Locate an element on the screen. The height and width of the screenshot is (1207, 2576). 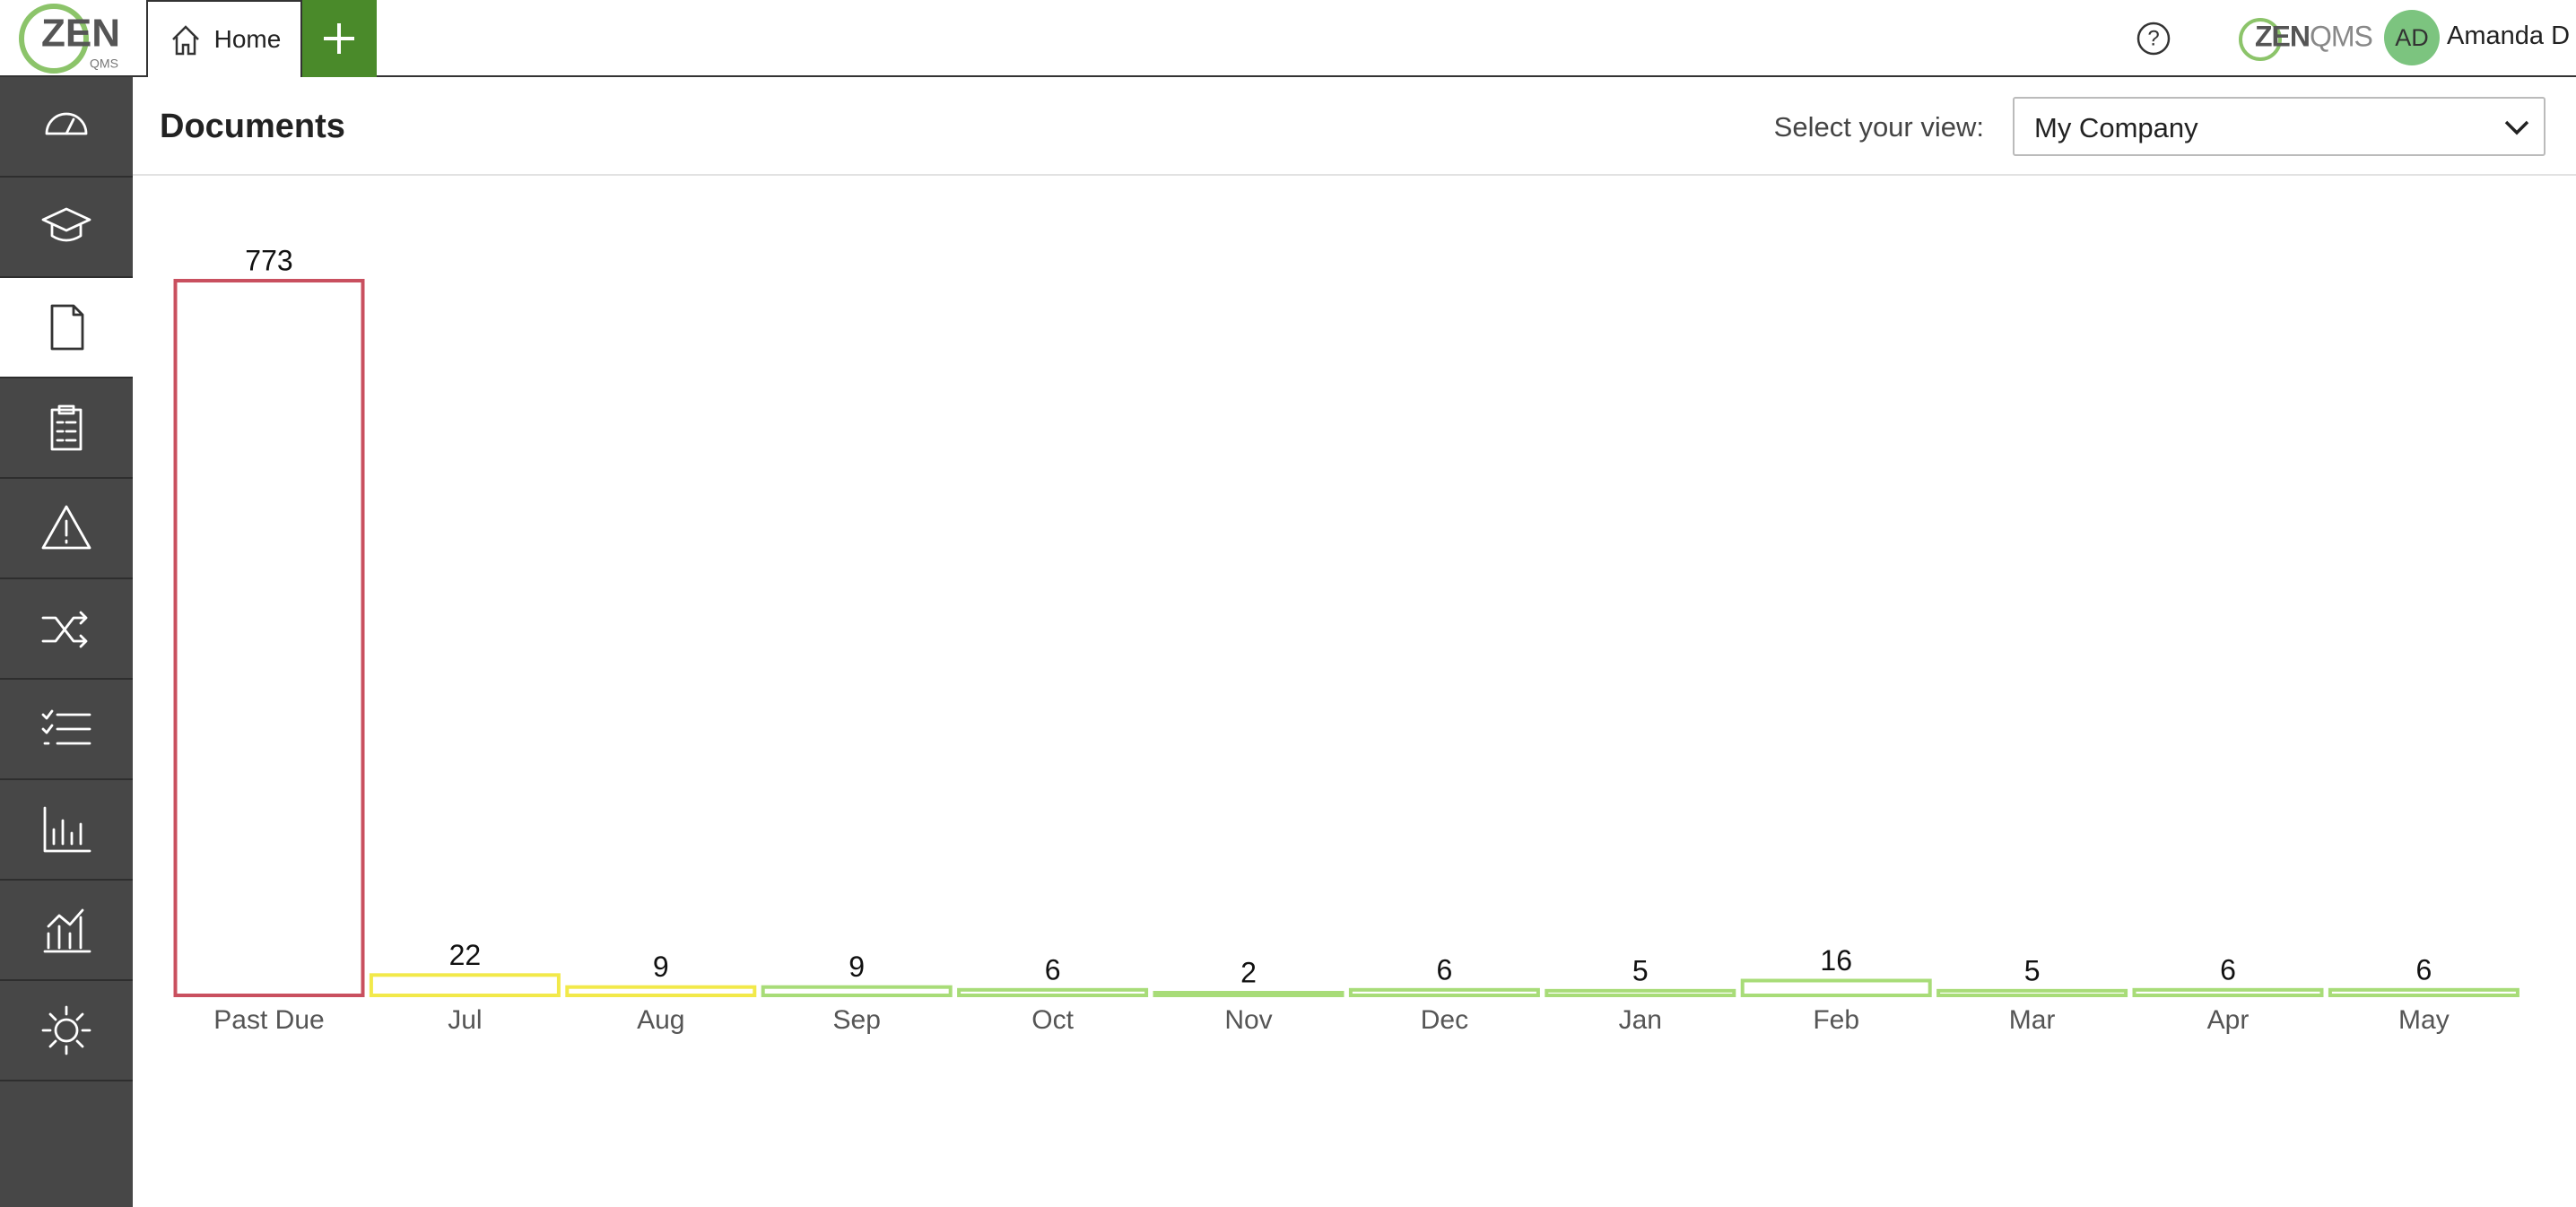
x-tick-label: Apr is located at coordinates (2228, 1020).